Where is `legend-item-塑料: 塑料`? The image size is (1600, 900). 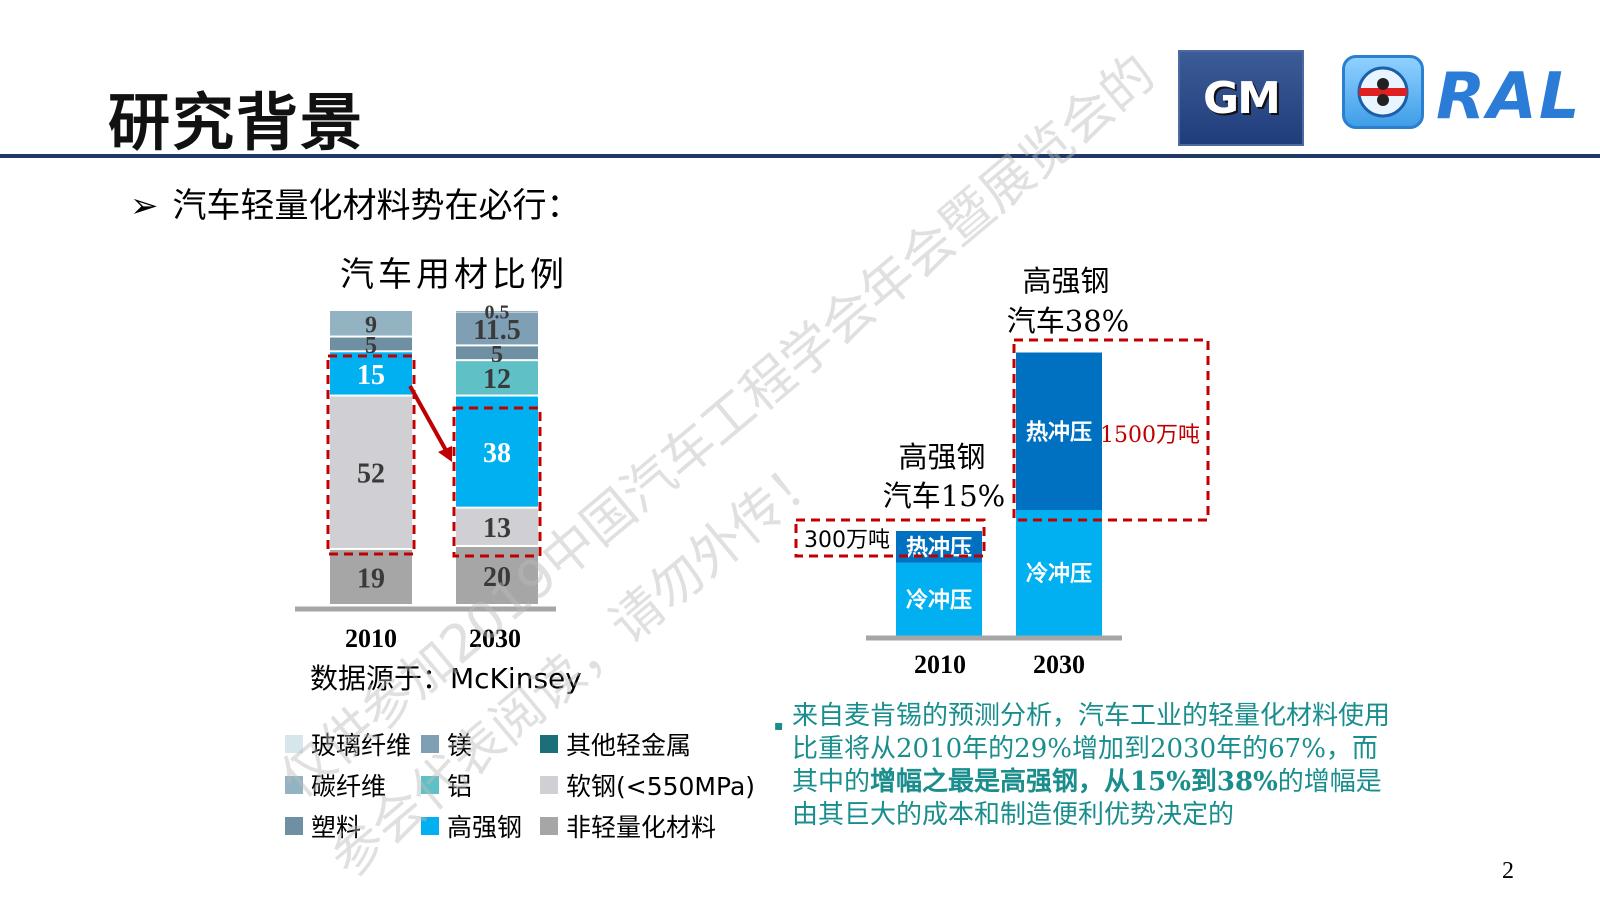
legend-item-塑料: 塑料 is located at coordinates (323, 826).